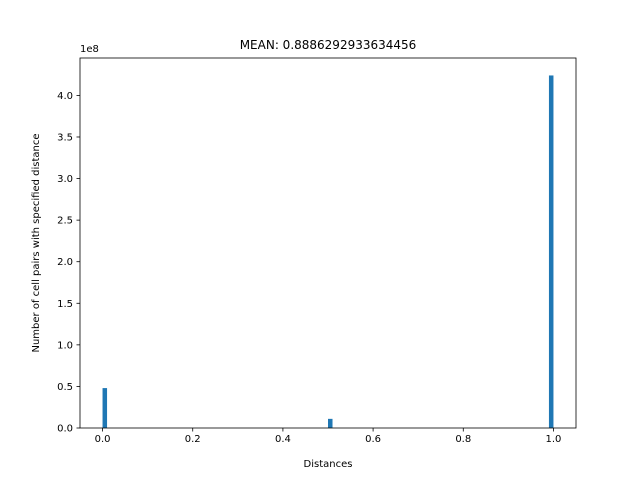 This screenshot has width=640, height=480. Describe the element at coordinates (65, 96) in the screenshot. I see `y-tick-label: 4.0` at that location.